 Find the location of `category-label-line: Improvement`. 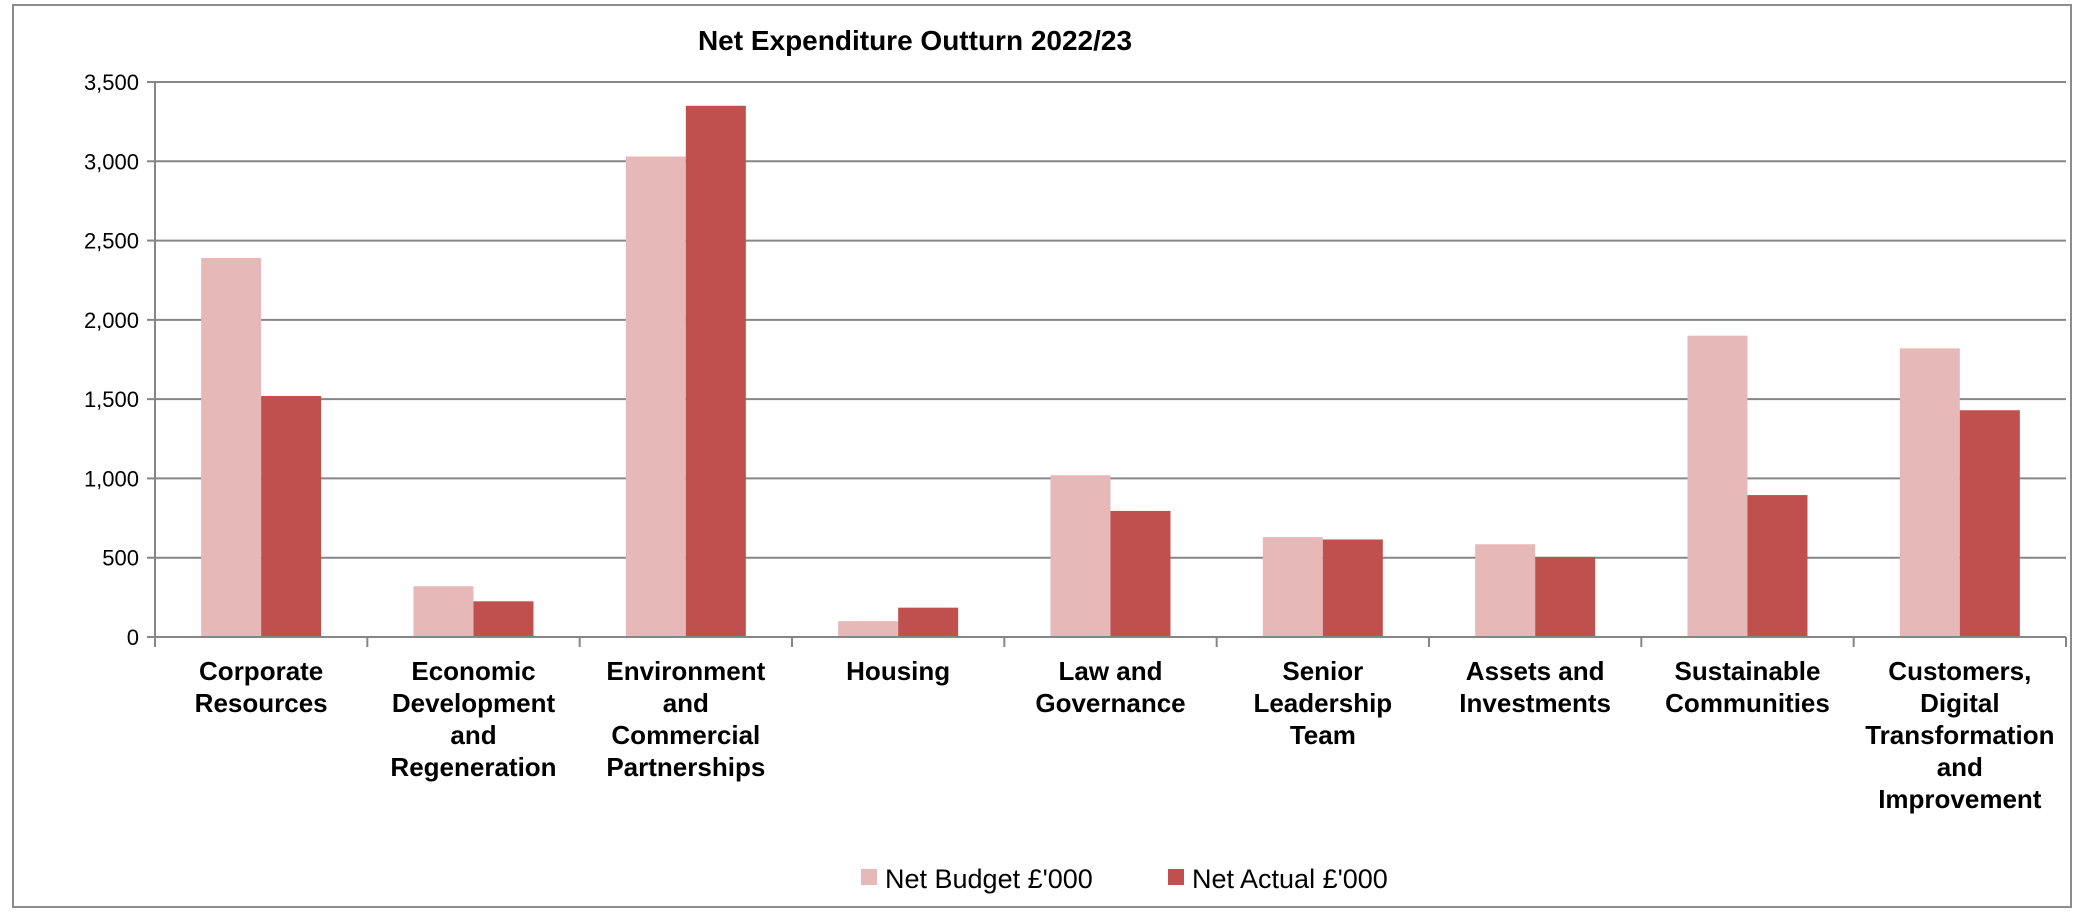

category-label-line: Improvement is located at coordinates (1960, 799).